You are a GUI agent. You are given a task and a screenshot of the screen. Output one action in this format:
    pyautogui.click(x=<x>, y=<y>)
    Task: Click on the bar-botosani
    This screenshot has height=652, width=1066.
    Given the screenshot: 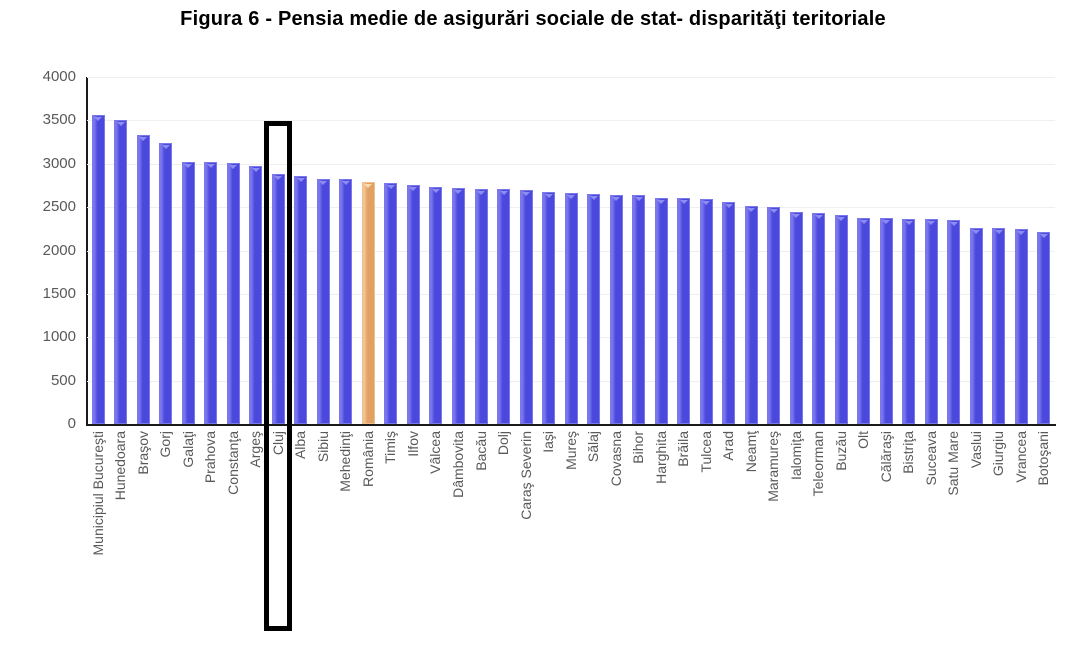 What is the action you would take?
    pyautogui.click(x=1044, y=328)
    